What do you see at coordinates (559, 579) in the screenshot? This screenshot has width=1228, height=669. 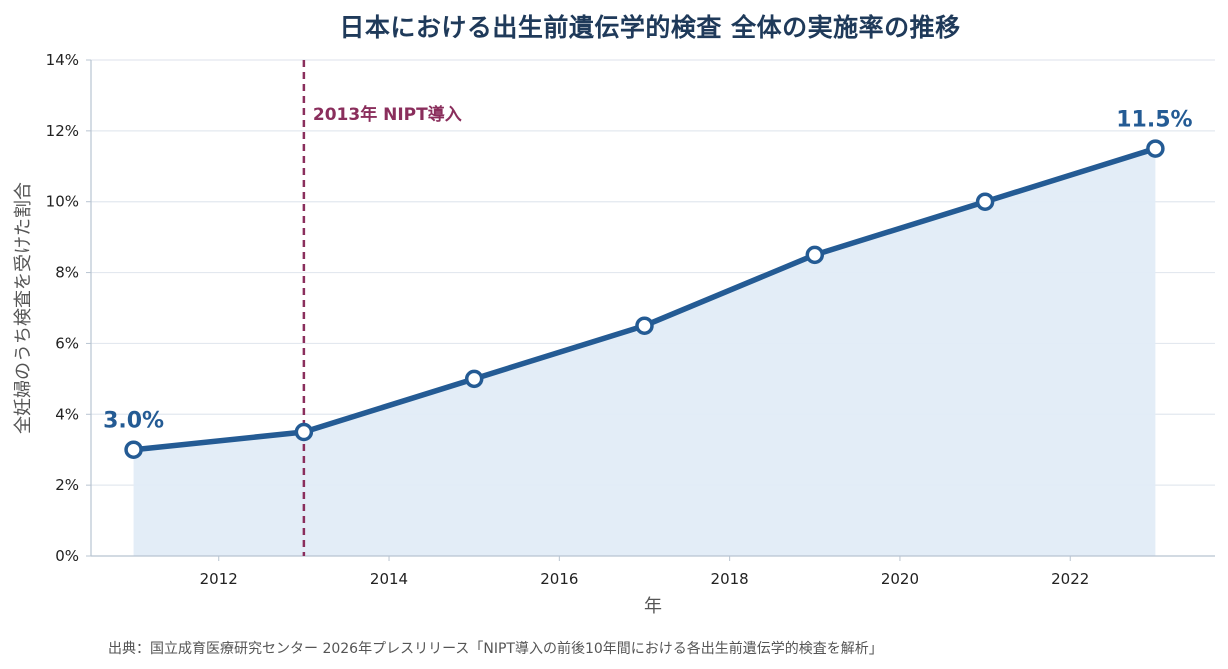 I see `x-tick-label: 2016` at bounding box center [559, 579].